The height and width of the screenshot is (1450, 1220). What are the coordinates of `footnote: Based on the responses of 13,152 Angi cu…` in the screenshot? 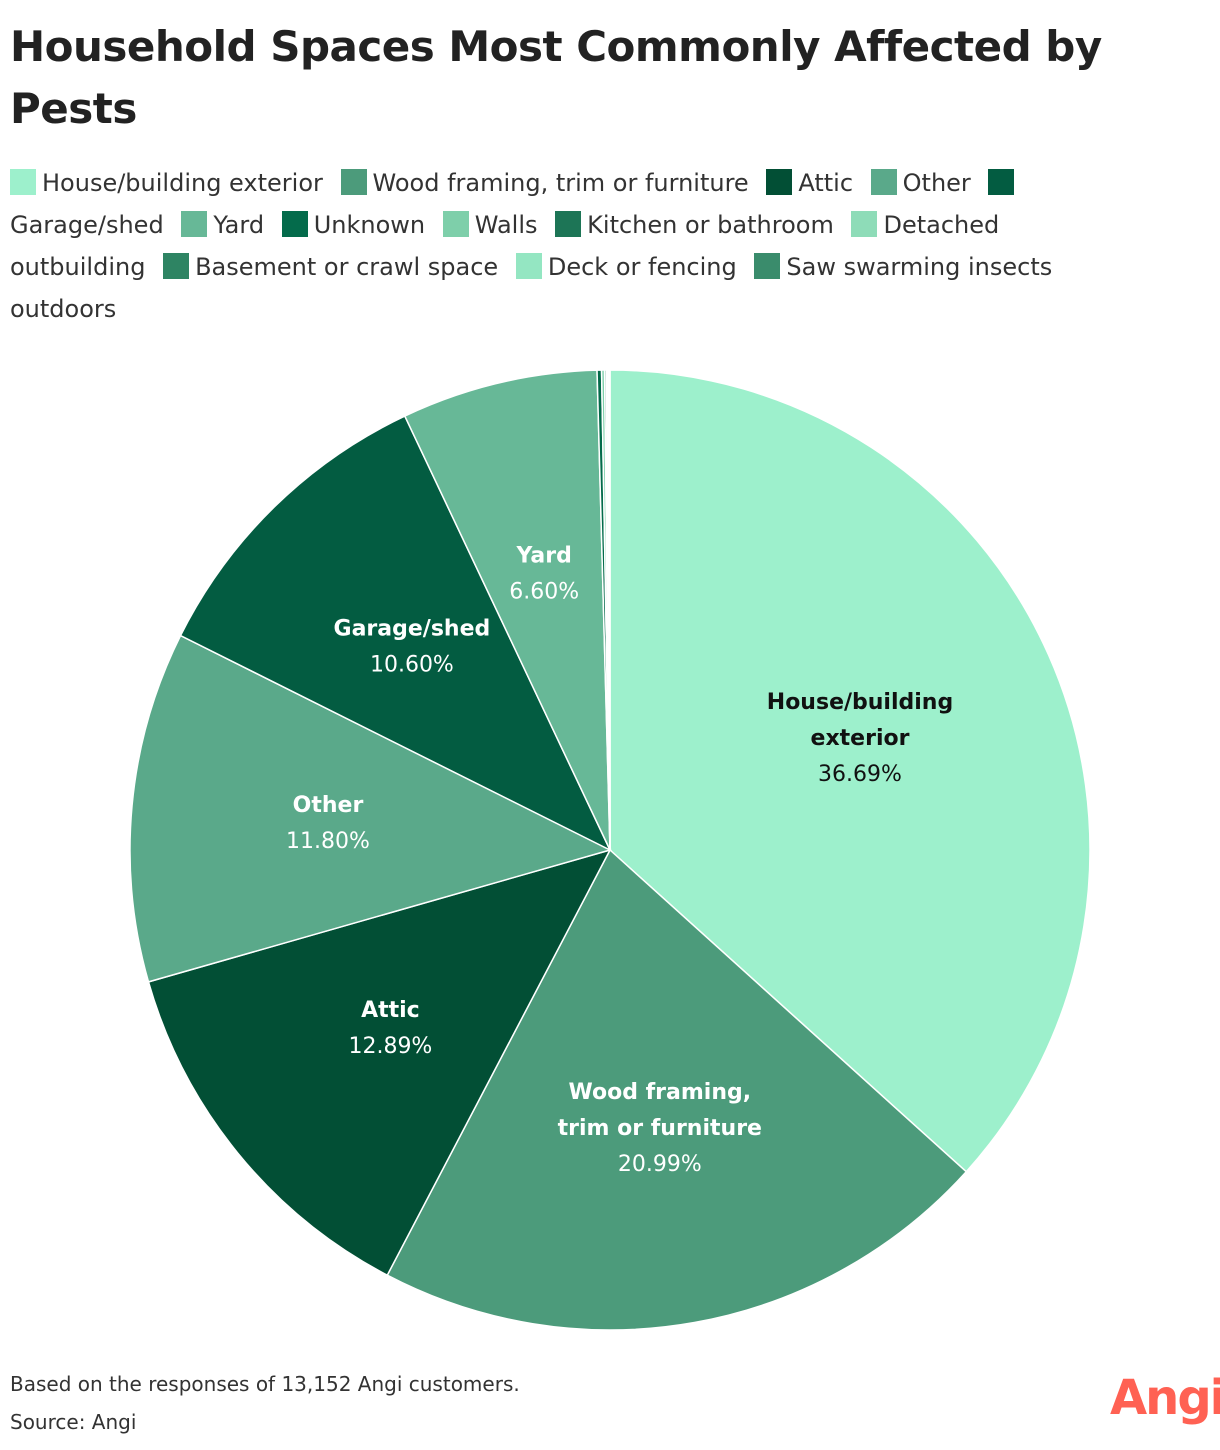 It's located at (265, 1384).